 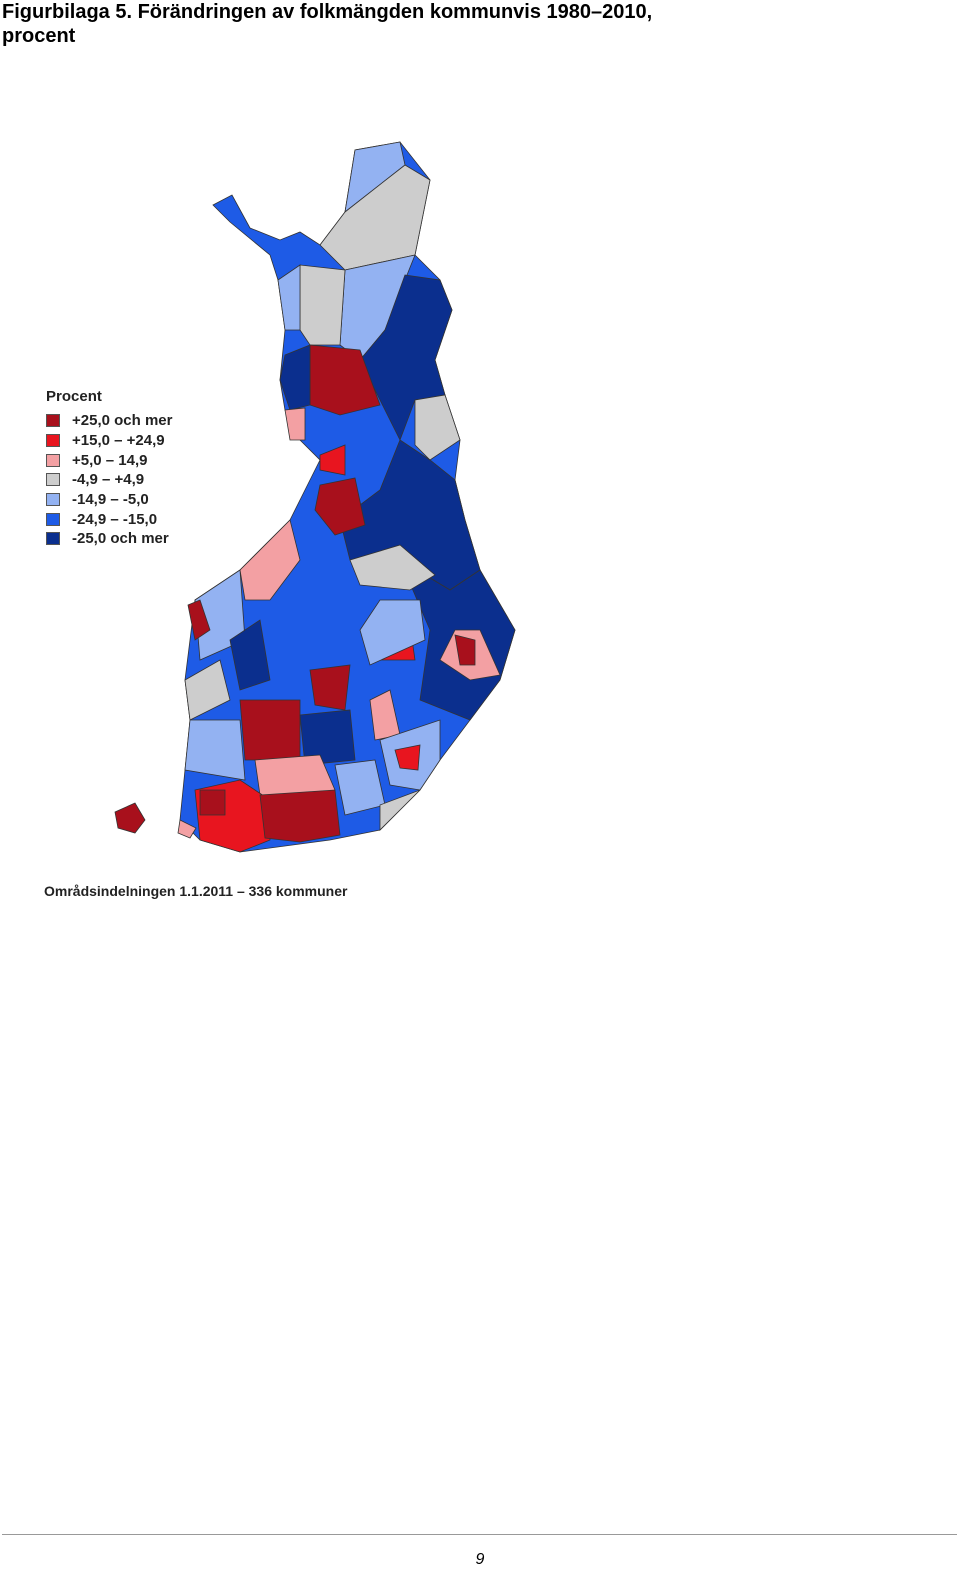 I want to click on legend-label: -14,9 – -5,0, so click(x=110, y=500).